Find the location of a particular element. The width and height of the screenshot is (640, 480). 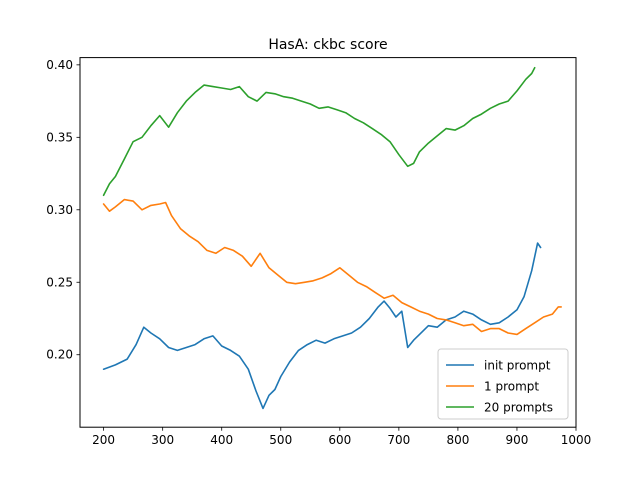

y-tick-label: 0.25 is located at coordinates (59, 282).